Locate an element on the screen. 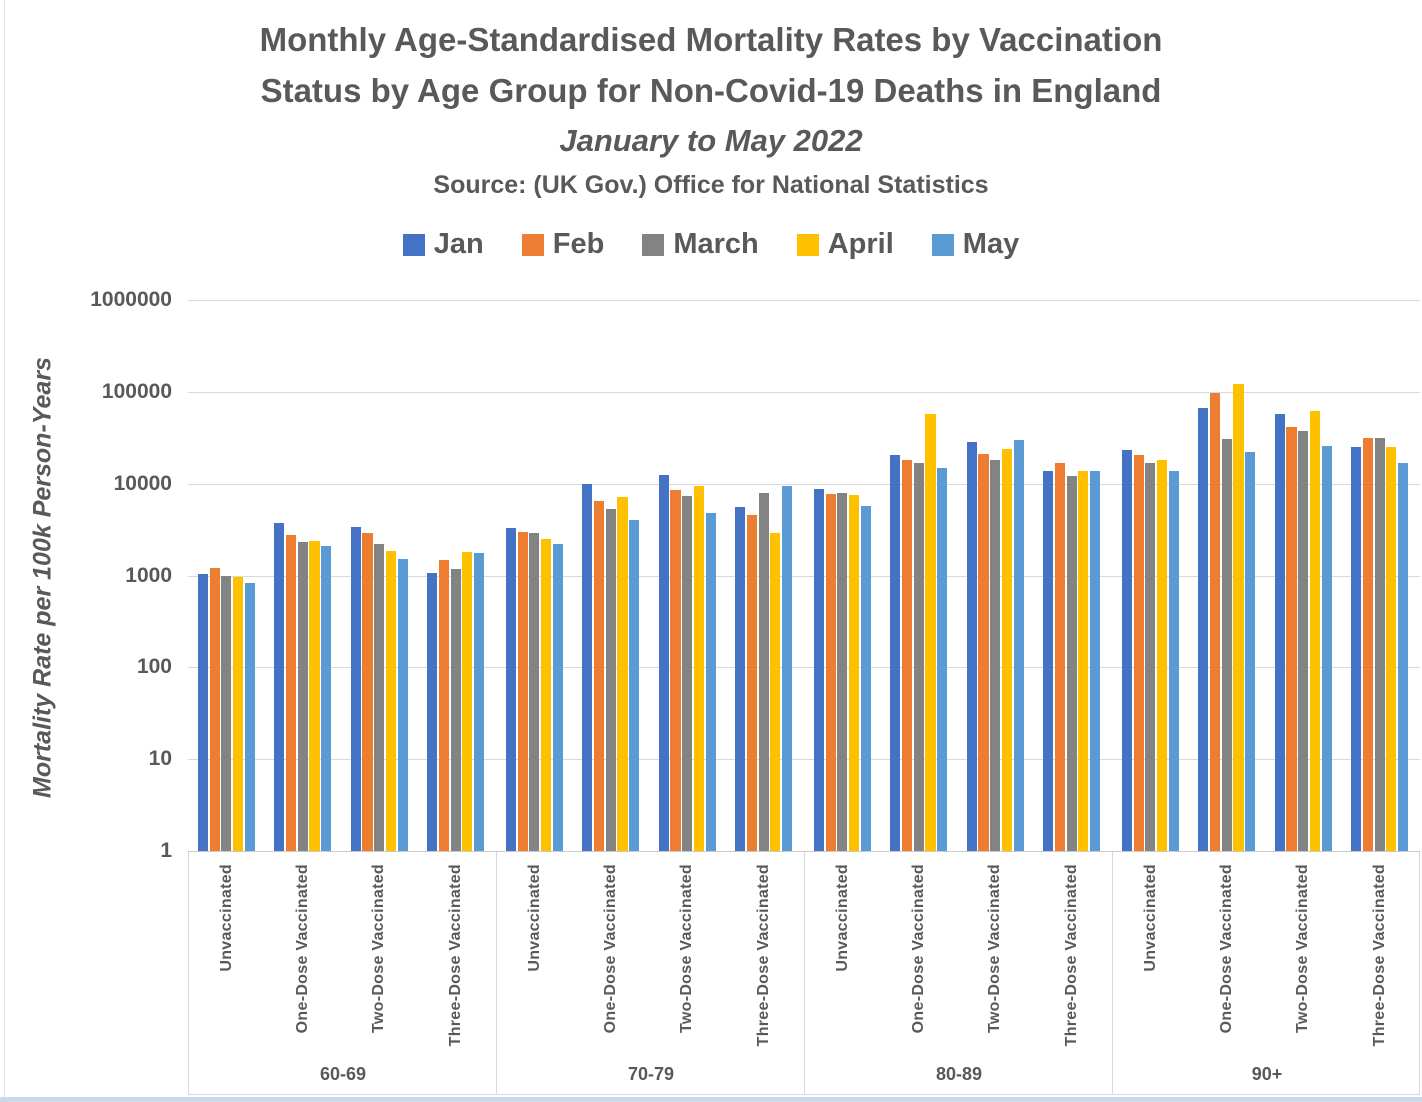 This screenshot has width=1422, height=1102. cluster-90-unvaccinated is located at coordinates (1150, 575).